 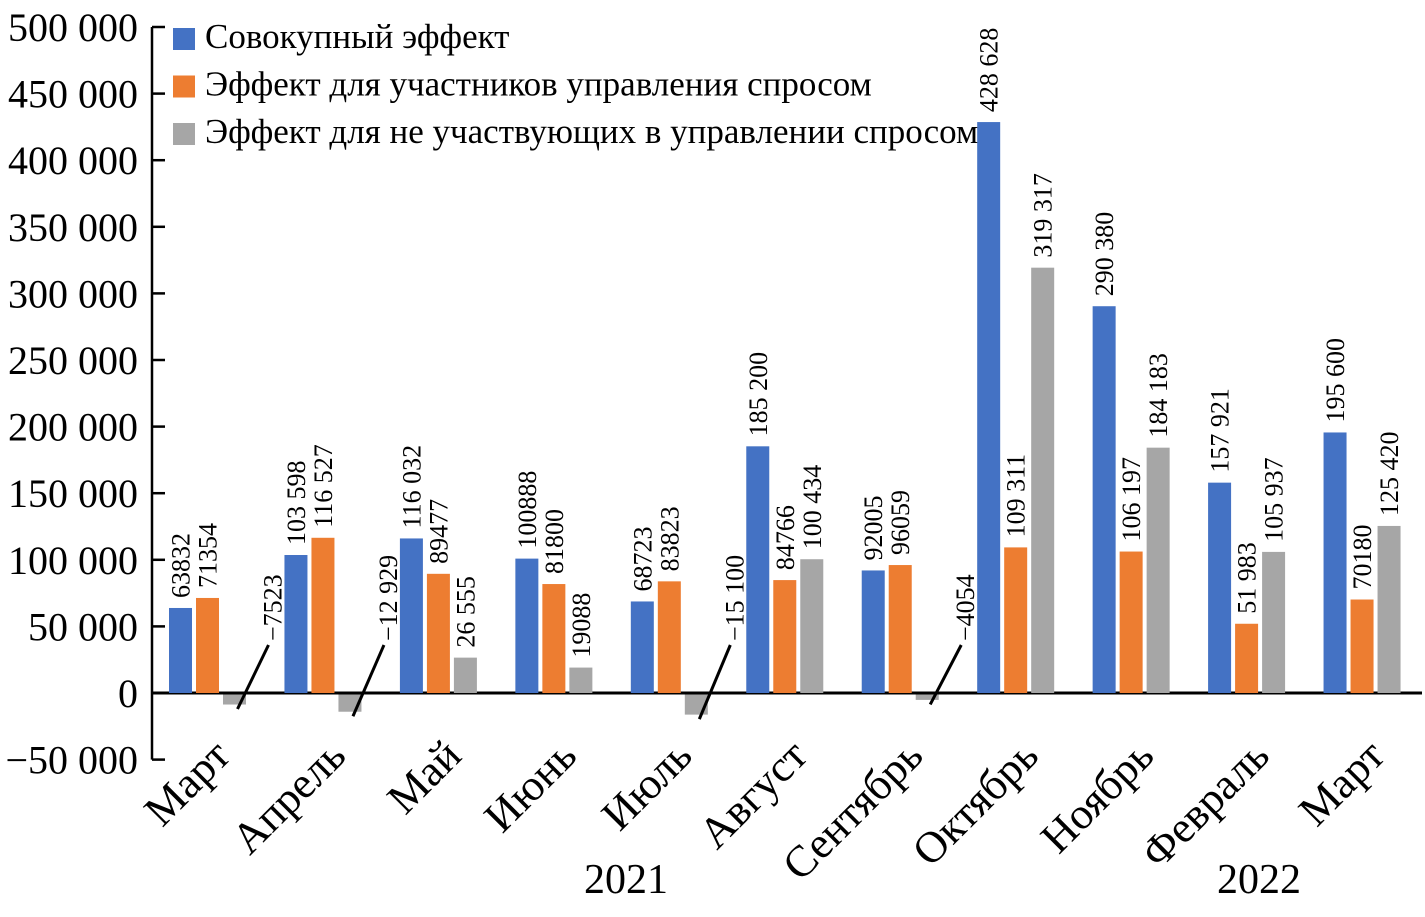 I want to click on legend-label: Эффект для участников управления спросом, so click(x=538, y=84).